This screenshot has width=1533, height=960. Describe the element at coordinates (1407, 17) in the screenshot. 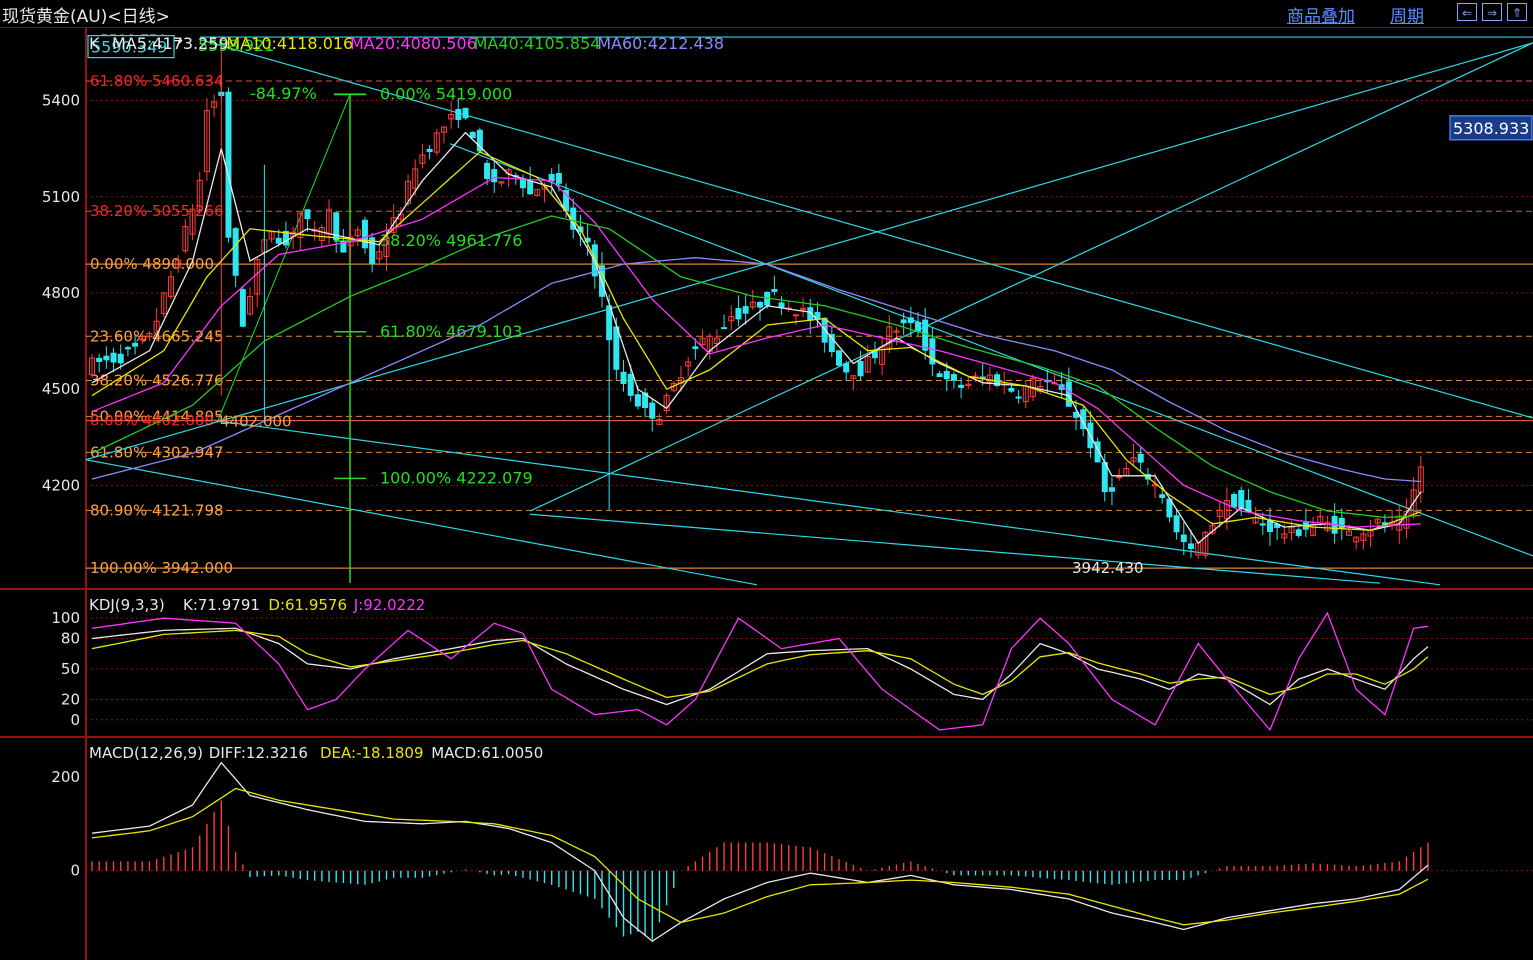

I see `period-link: 周期` at that location.